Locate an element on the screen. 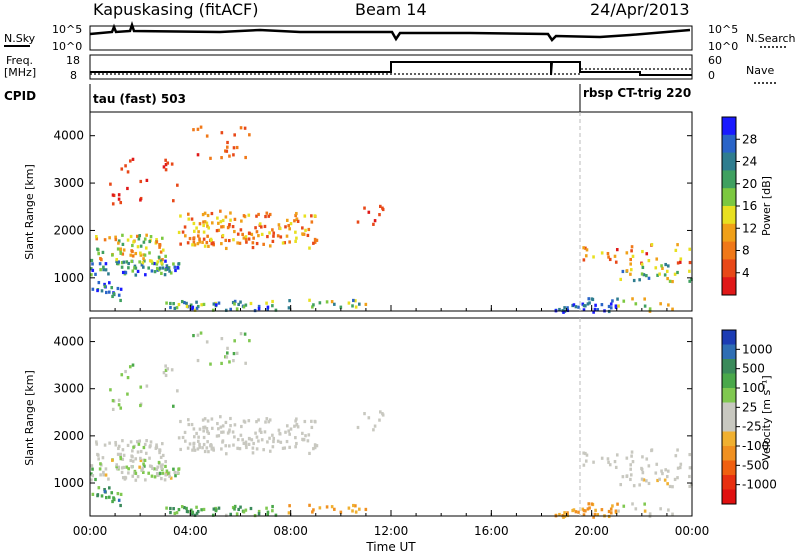  date-title: 24/Apr/2013 is located at coordinates (640, 9).